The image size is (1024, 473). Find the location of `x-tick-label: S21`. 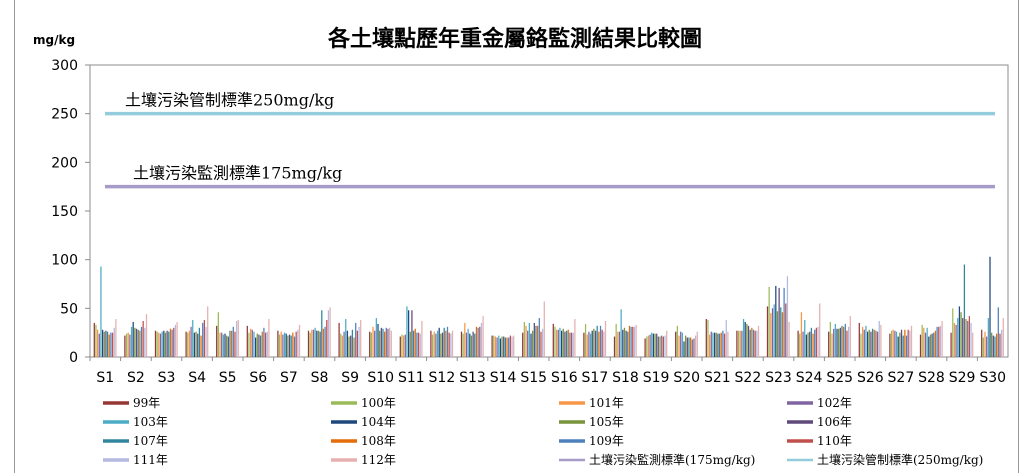

x-tick-label: S21 is located at coordinates (717, 378).